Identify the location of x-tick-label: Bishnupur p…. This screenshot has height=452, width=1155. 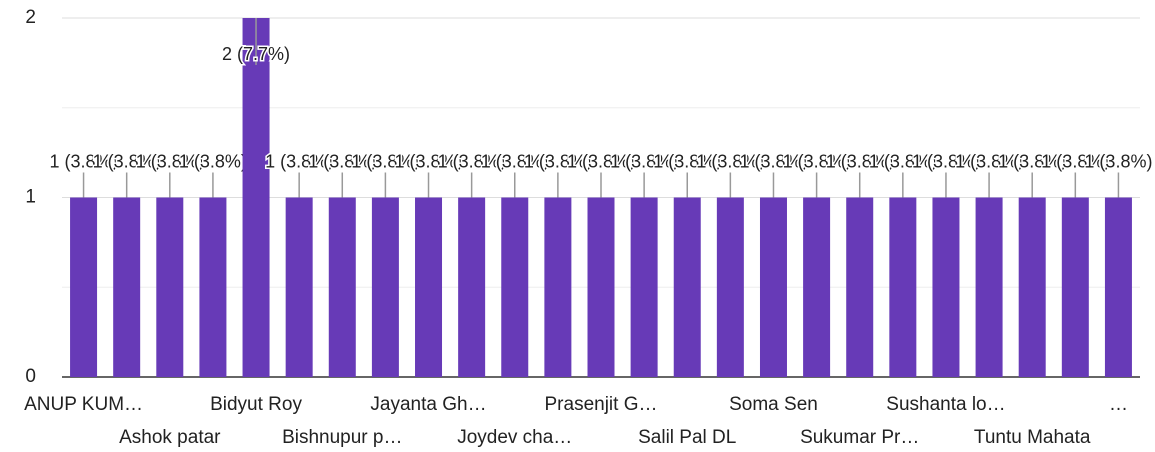
(342, 437).